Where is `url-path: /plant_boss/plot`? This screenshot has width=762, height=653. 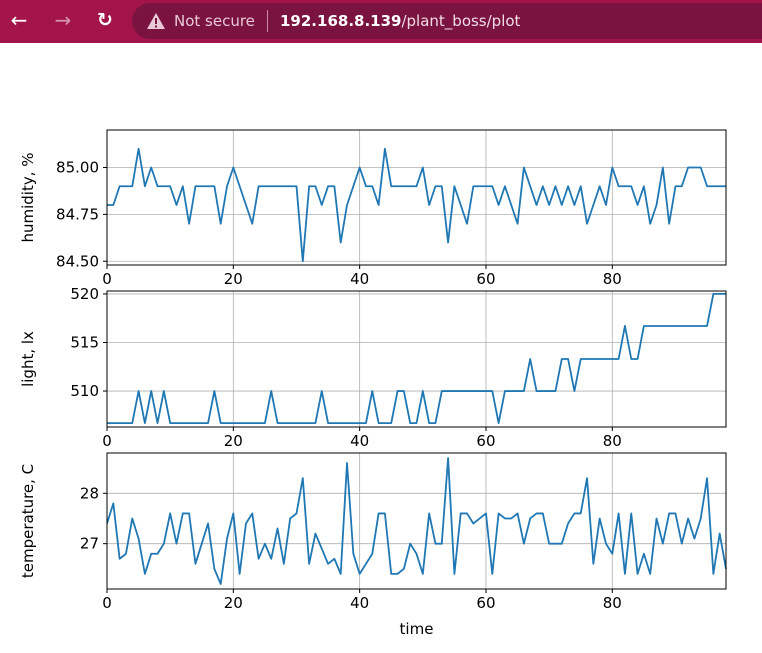 url-path: /plant_boss/plot is located at coordinates (461, 21).